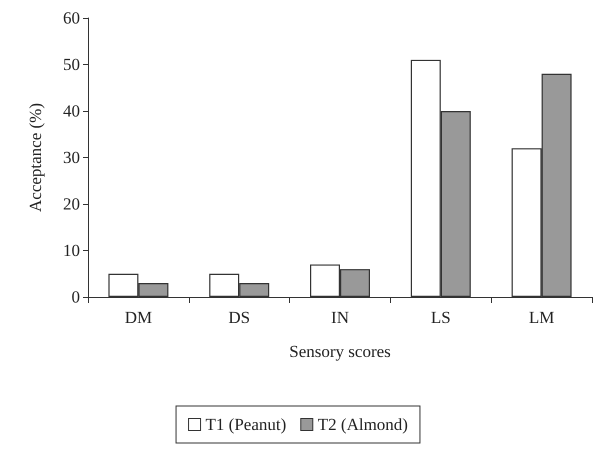  What do you see at coordinates (340, 317) in the screenshot?
I see `x-tick-label: IN` at bounding box center [340, 317].